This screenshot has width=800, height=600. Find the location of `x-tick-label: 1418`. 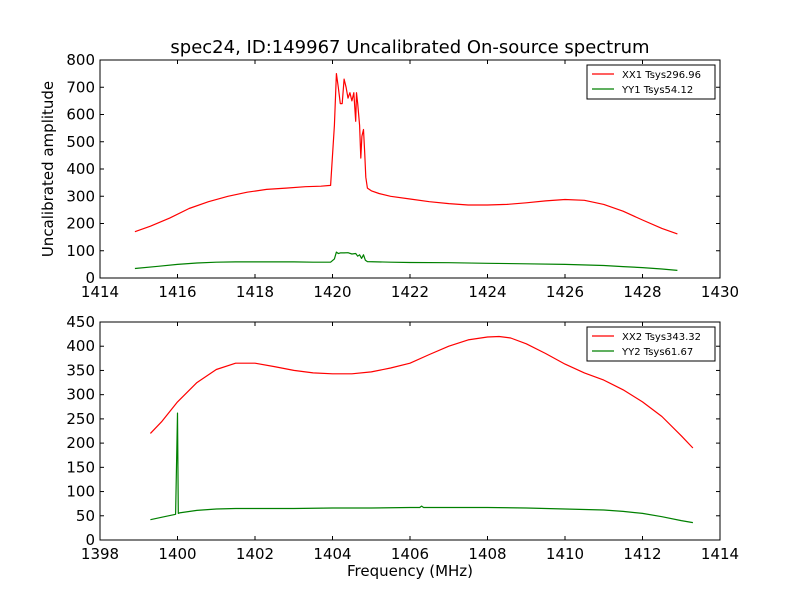

x-tick-label: 1418 is located at coordinates (255, 292).